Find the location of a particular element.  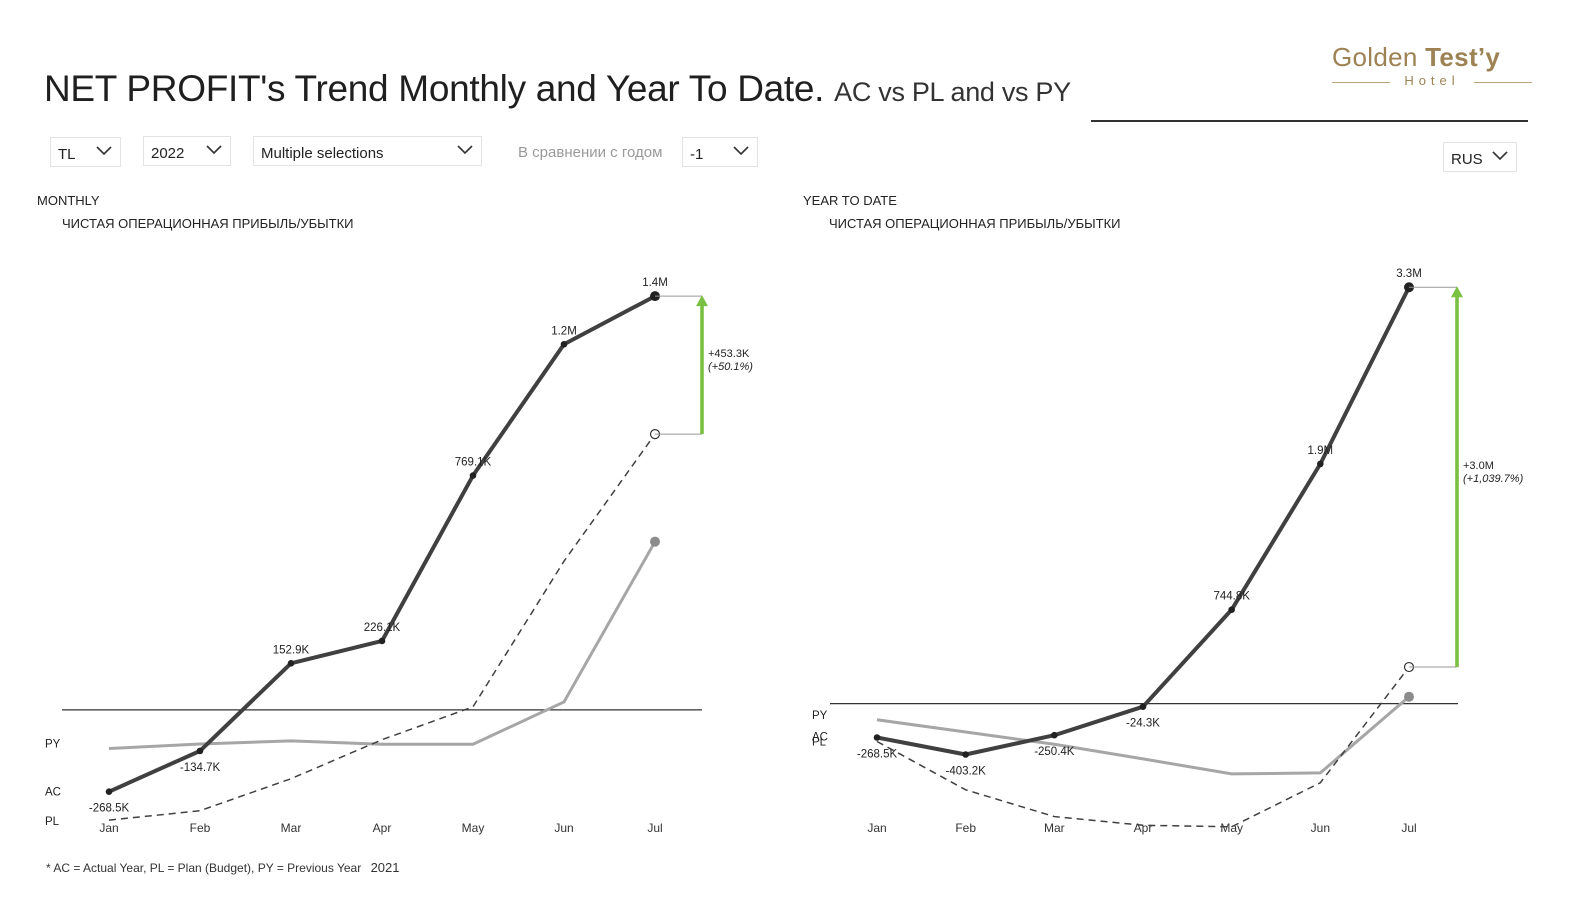

monthly-ac-label-5: 1.2M is located at coordinates (564, 331).